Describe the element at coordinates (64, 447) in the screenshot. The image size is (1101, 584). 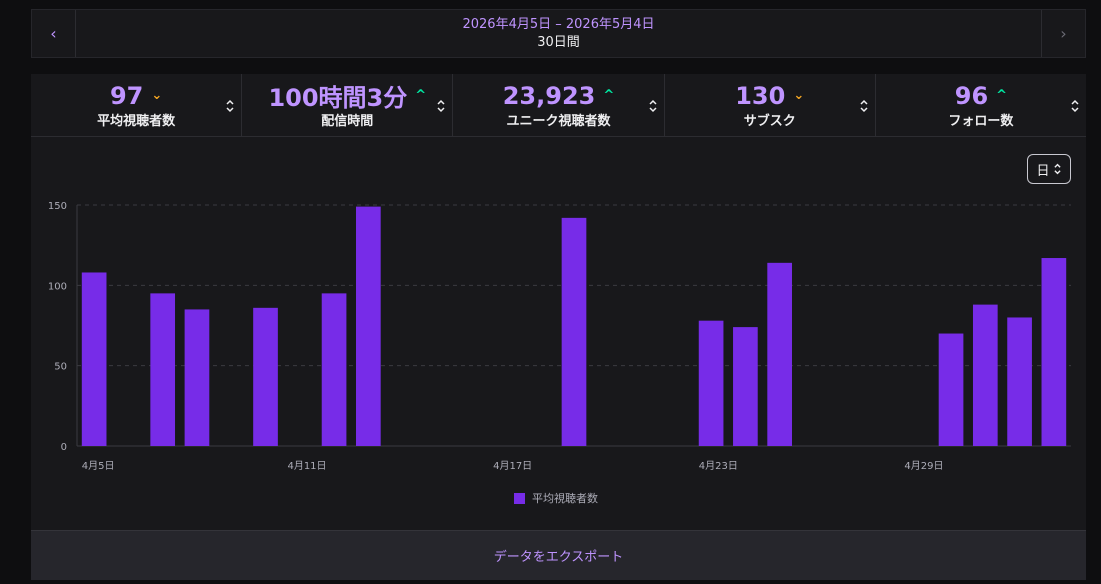
I see `y-tick-label: 0` at that location.